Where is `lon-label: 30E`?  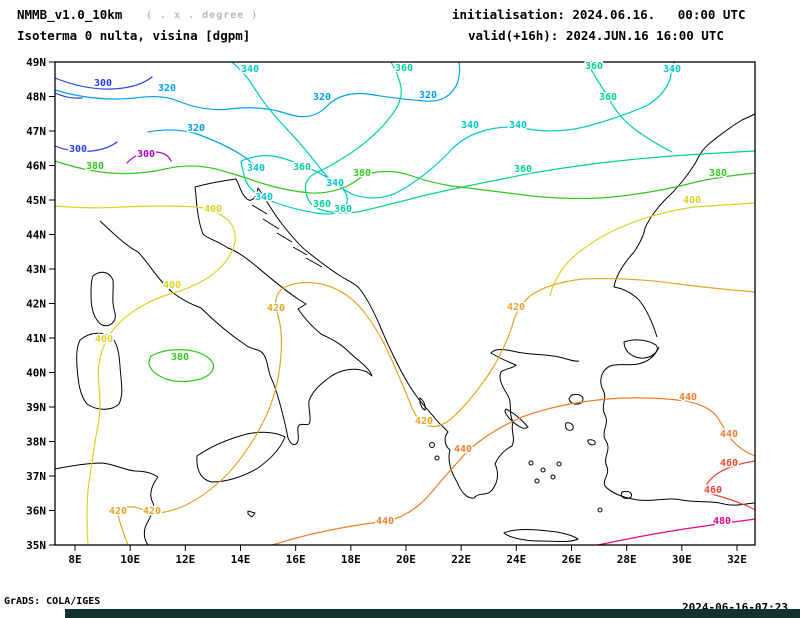
lon-label: 30E is located at coordinates (682, 559).